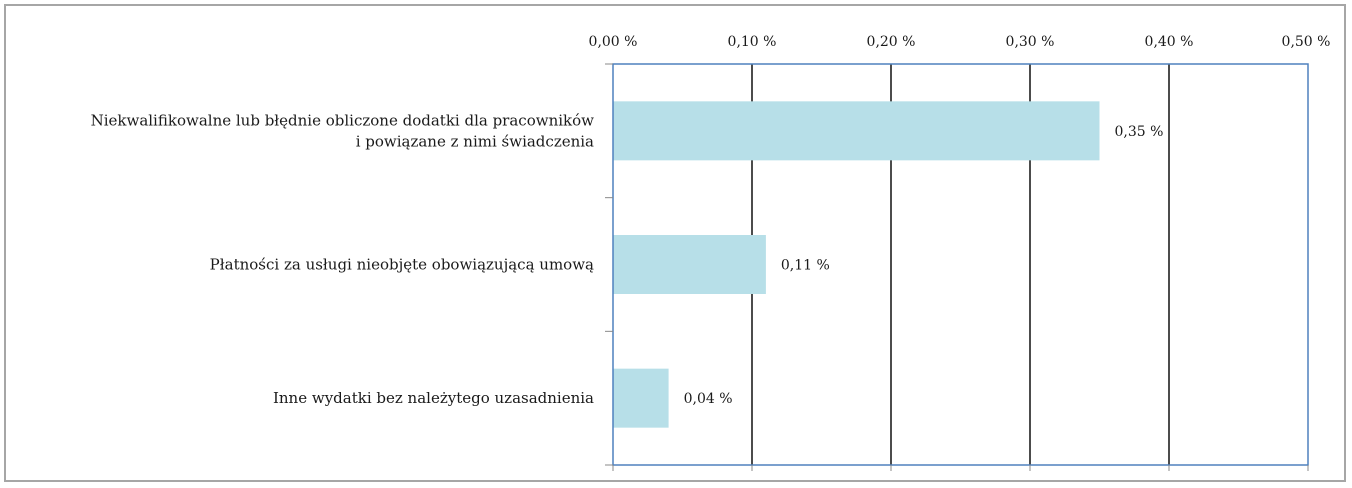 This screenshot has height=488, width=1352. Describe the element at coordinates (1030, 42) in the screenshot. I see `x-tick-label-3: 0,30 %` at that location.